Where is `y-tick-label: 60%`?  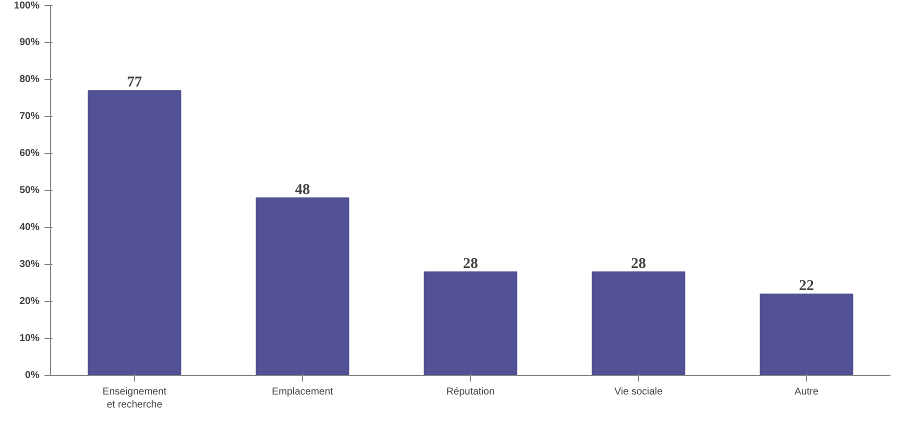 y-tick-label: 60% is located at coordinates (29, 153).